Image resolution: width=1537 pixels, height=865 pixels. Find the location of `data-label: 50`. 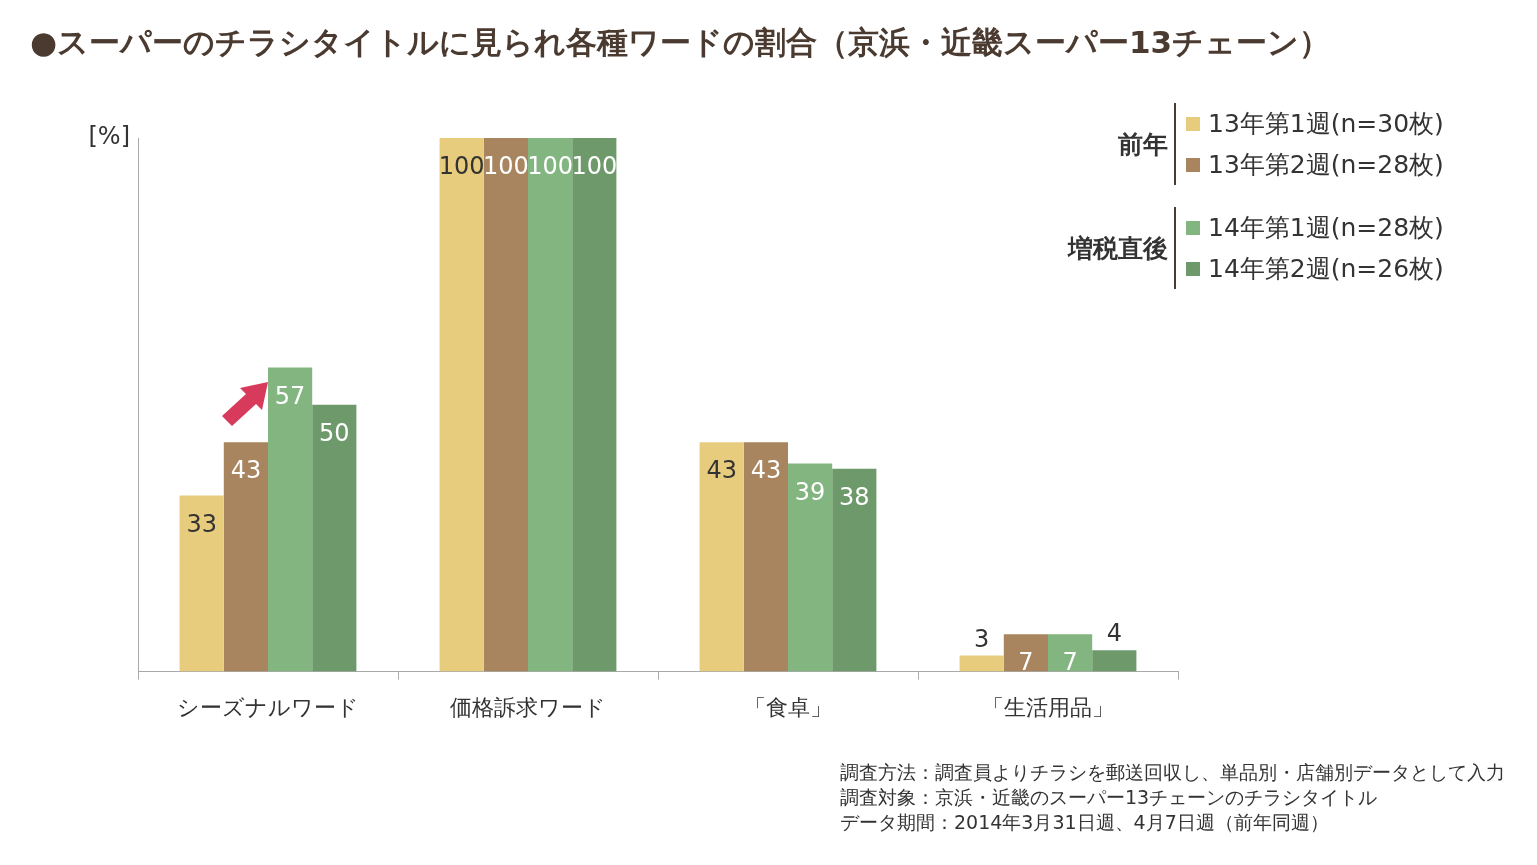

data-label: 50 is located at coordinates (334, 433).